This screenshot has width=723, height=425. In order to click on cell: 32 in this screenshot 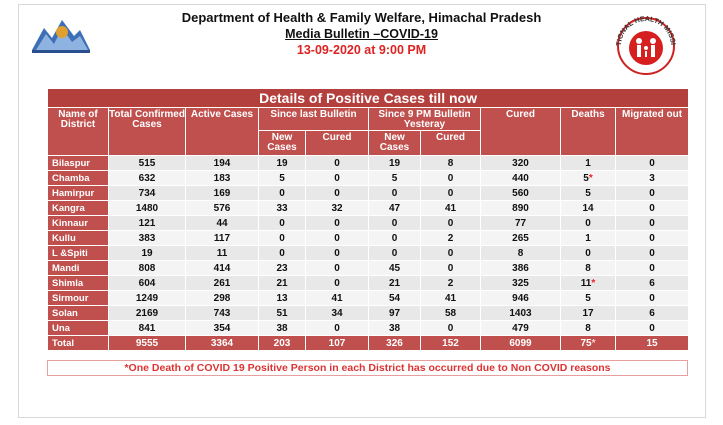, I will do `click(337, 208)`.